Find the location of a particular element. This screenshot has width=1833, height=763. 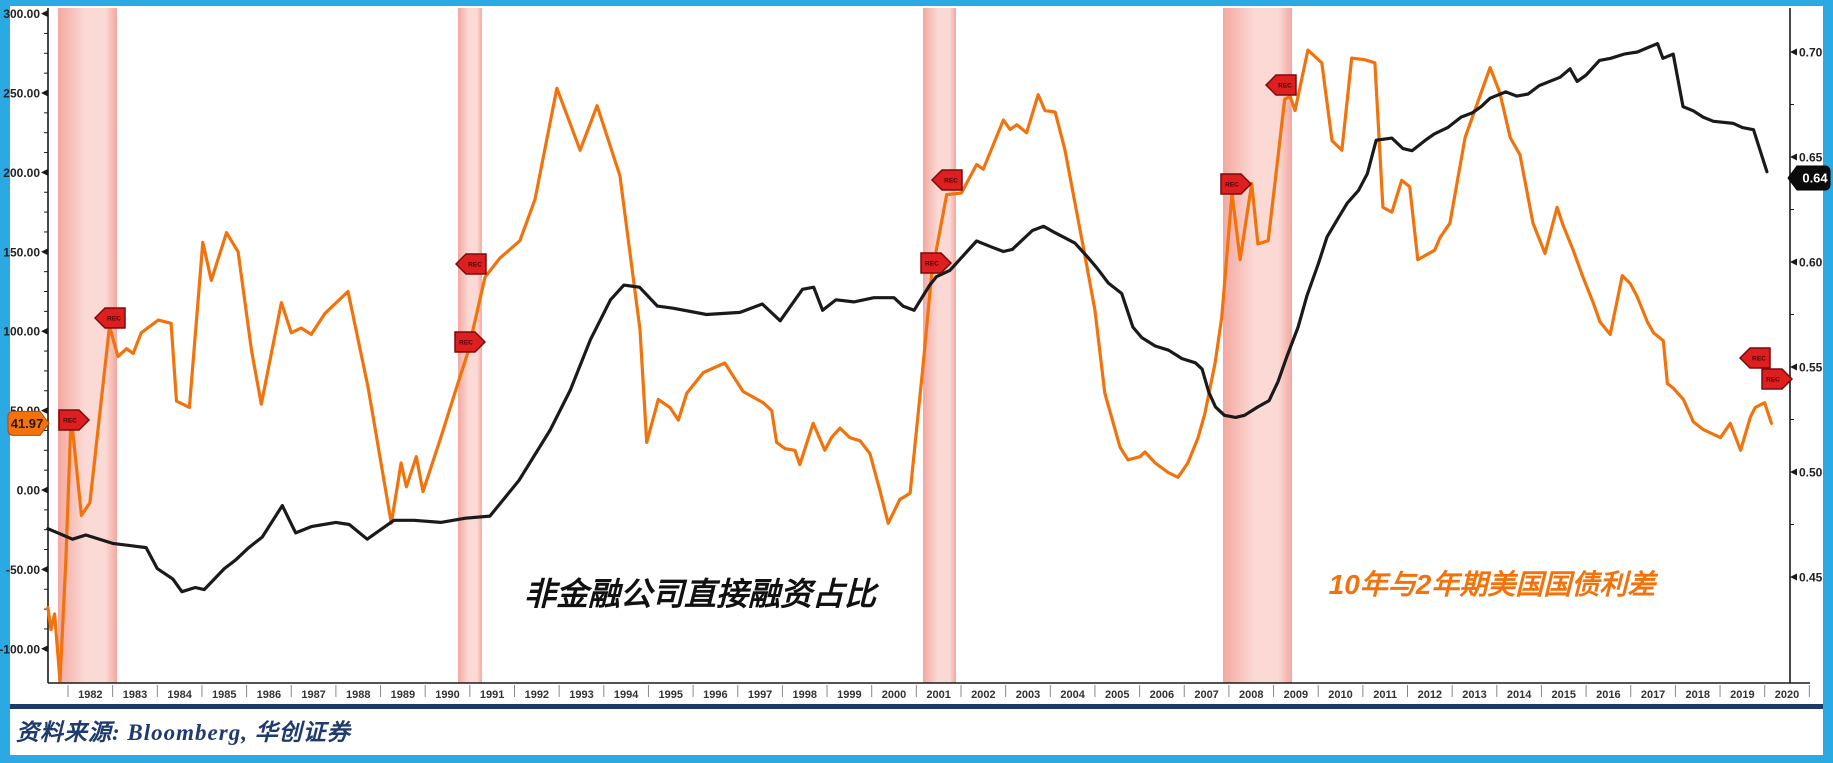

left-axis-tick-label: 100.00 is located at coordinates (21, 332).